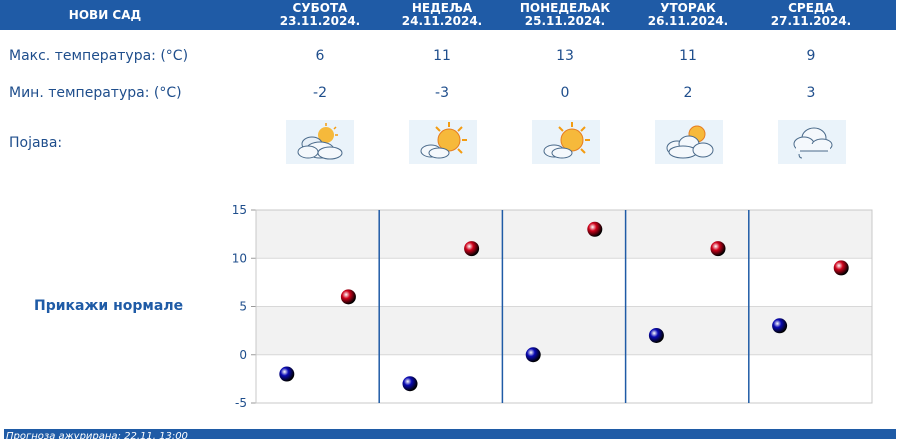 This screenshot has height=439, width=900. Describe the element at coordinates (812, 142) in the screenshot. I see `cloud-drizzle-icon` at that location.